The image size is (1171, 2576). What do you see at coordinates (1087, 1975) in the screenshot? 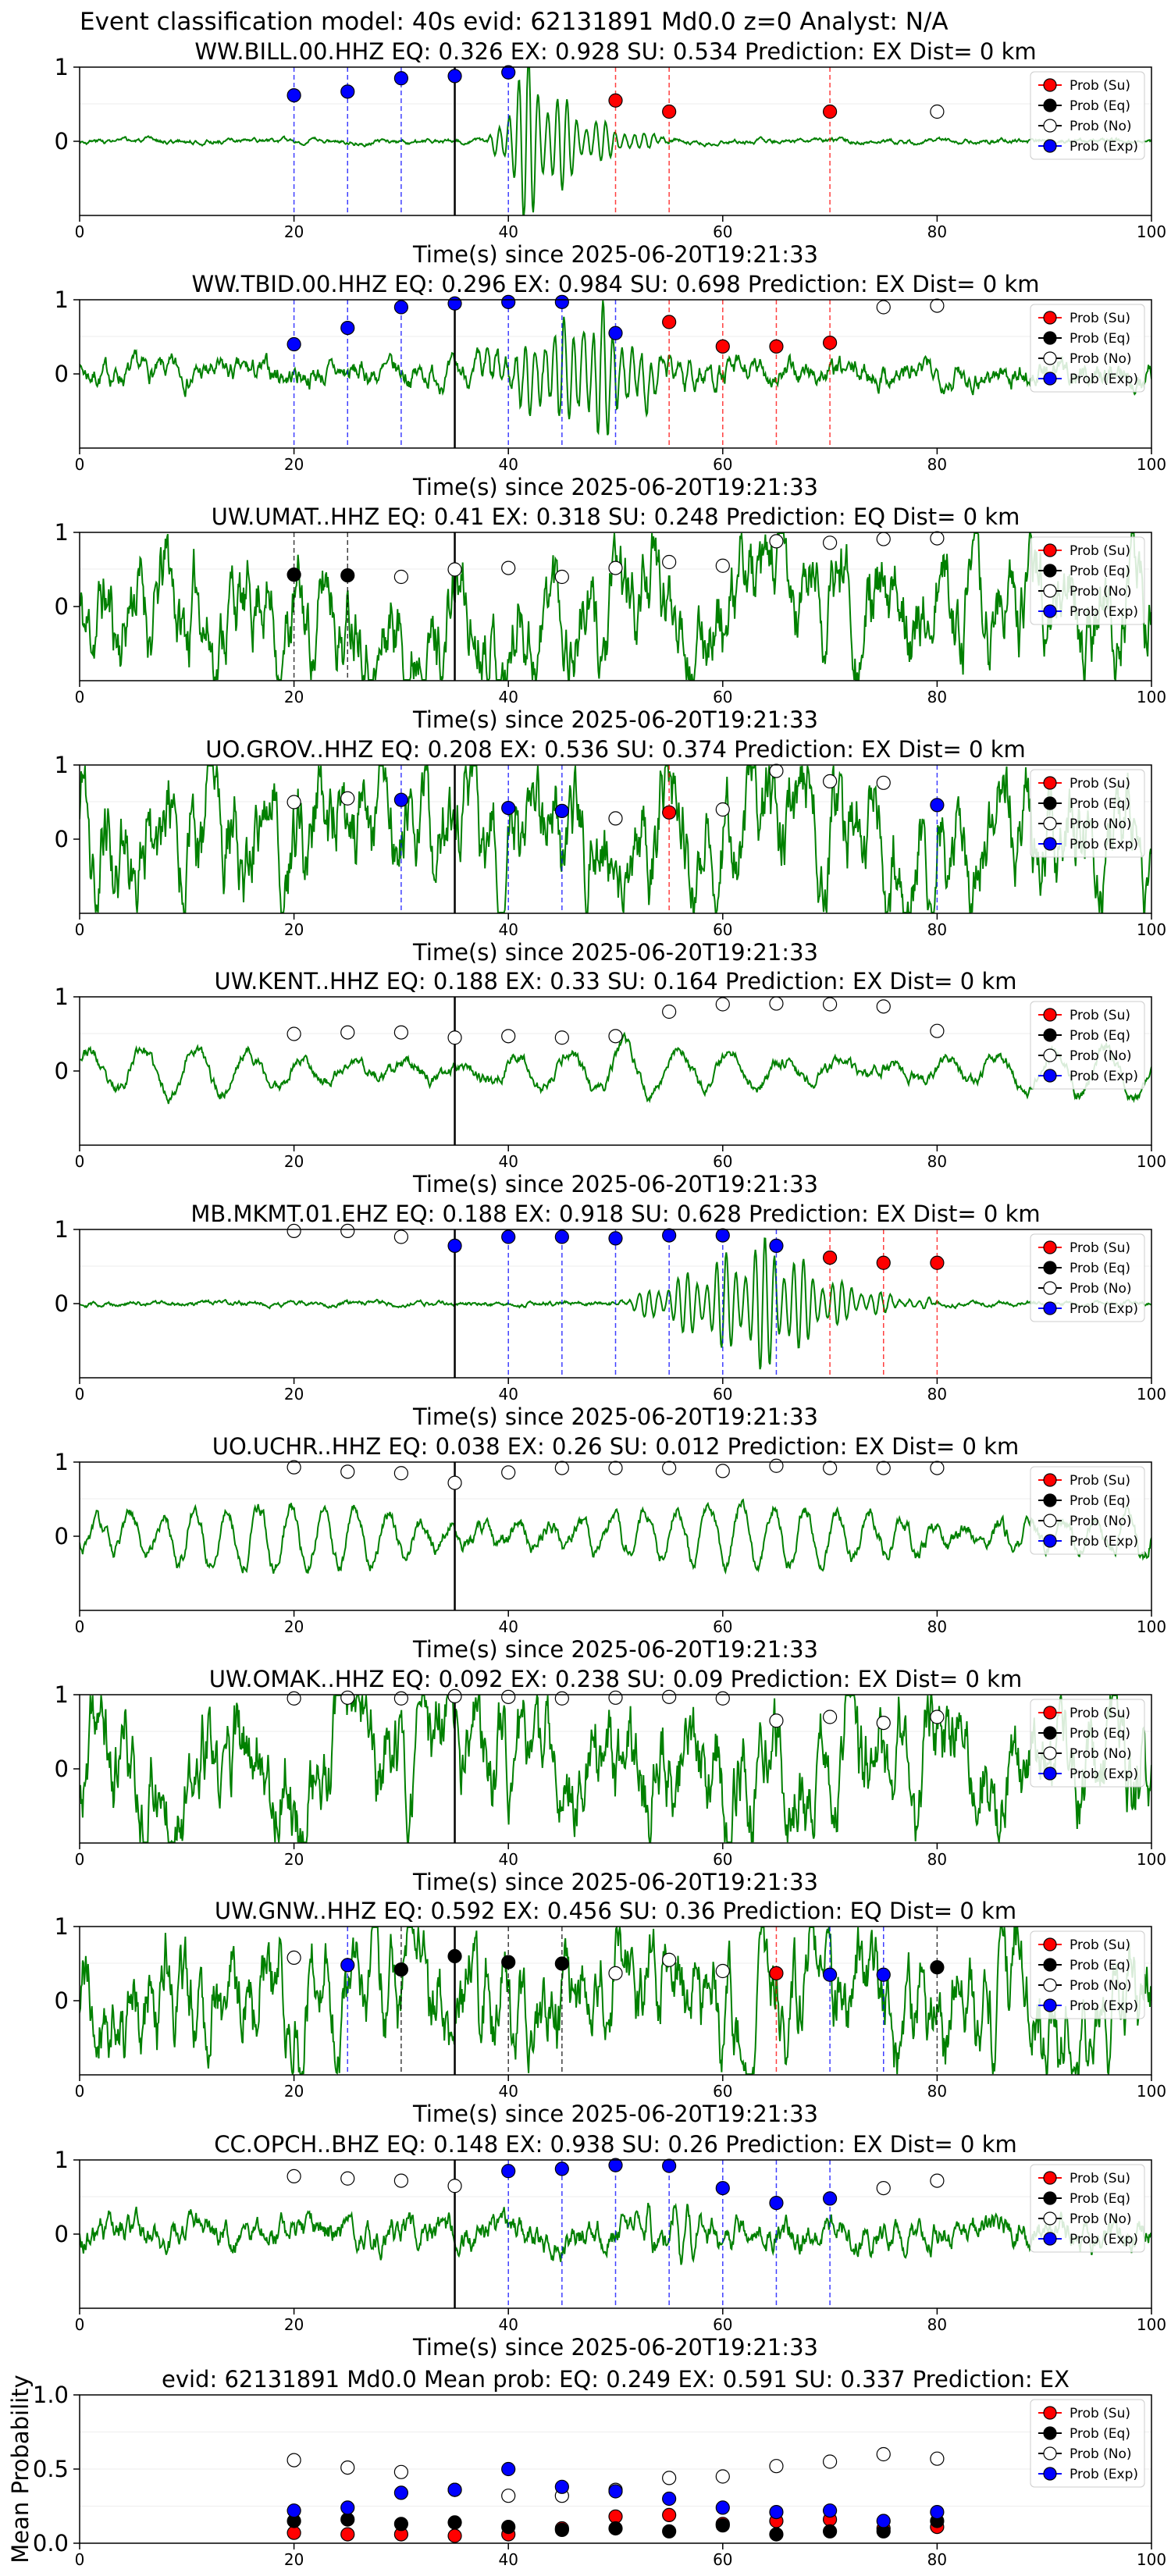
I see `legend: Prob (Su) Prob (Eq) Prob (No) Prob (Exp)` at bounding box center [1087, 1975].